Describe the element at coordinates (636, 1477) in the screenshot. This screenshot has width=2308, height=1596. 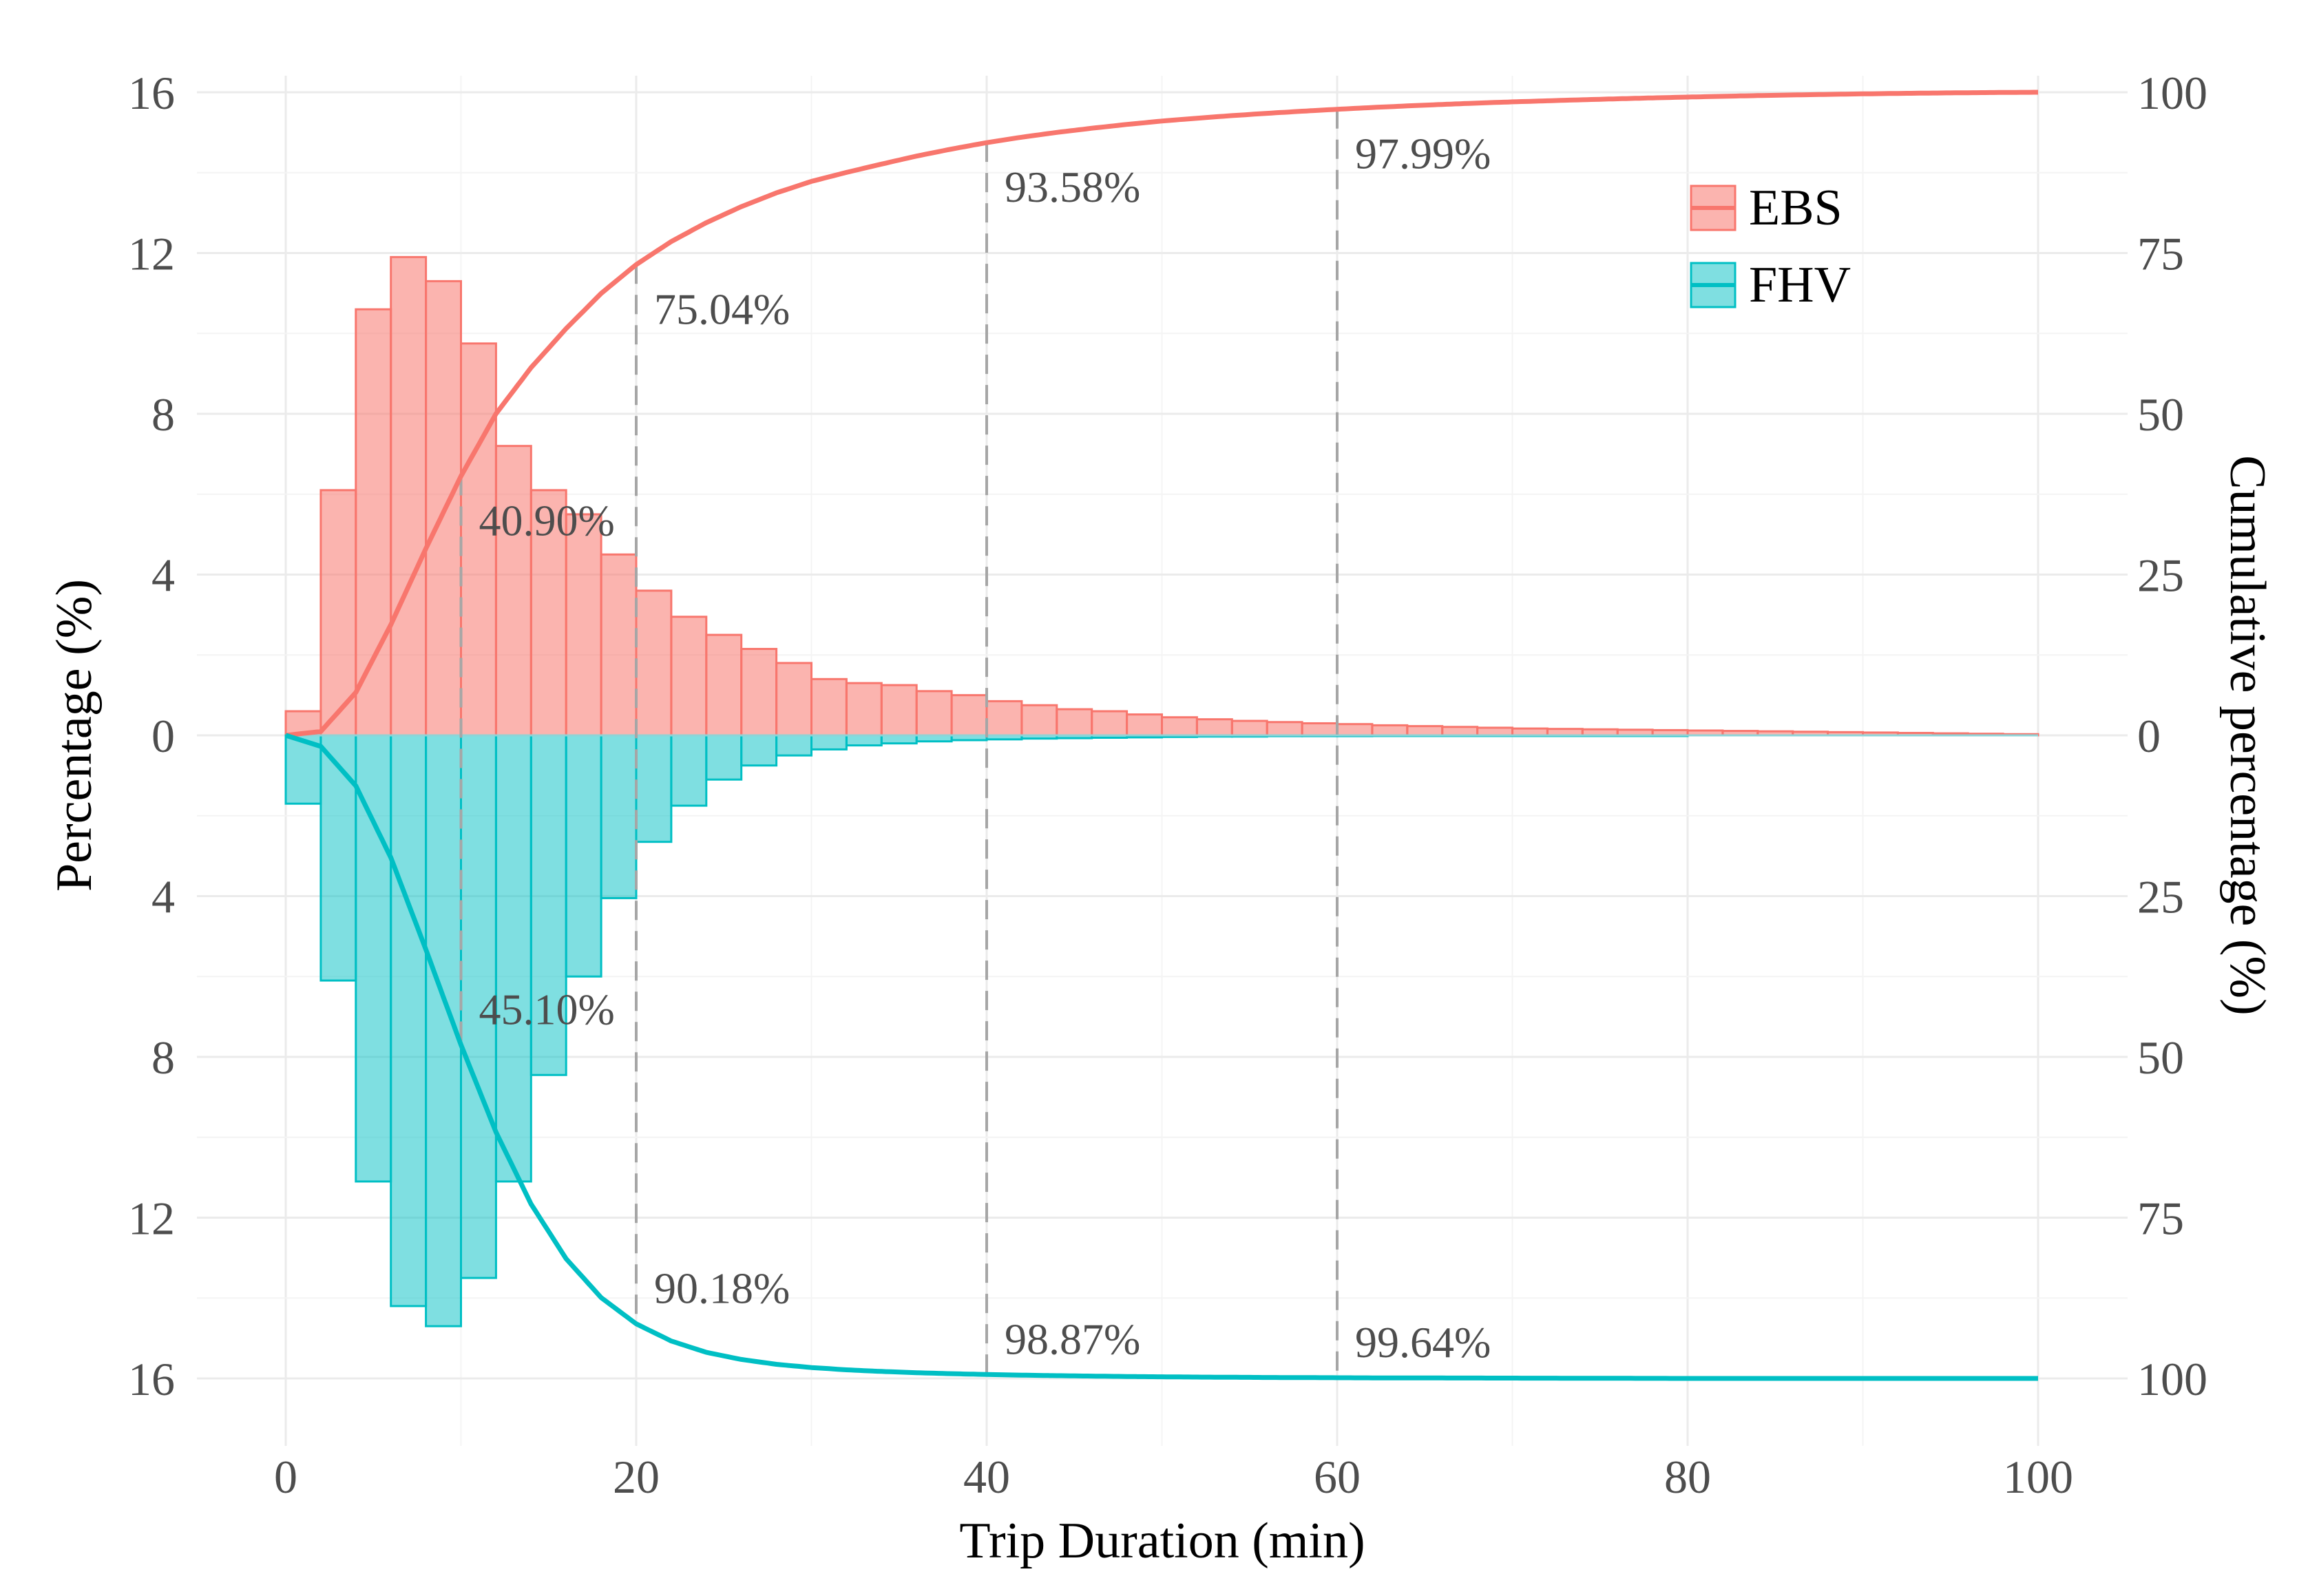
I see `x-tick-label: 20` at that location.